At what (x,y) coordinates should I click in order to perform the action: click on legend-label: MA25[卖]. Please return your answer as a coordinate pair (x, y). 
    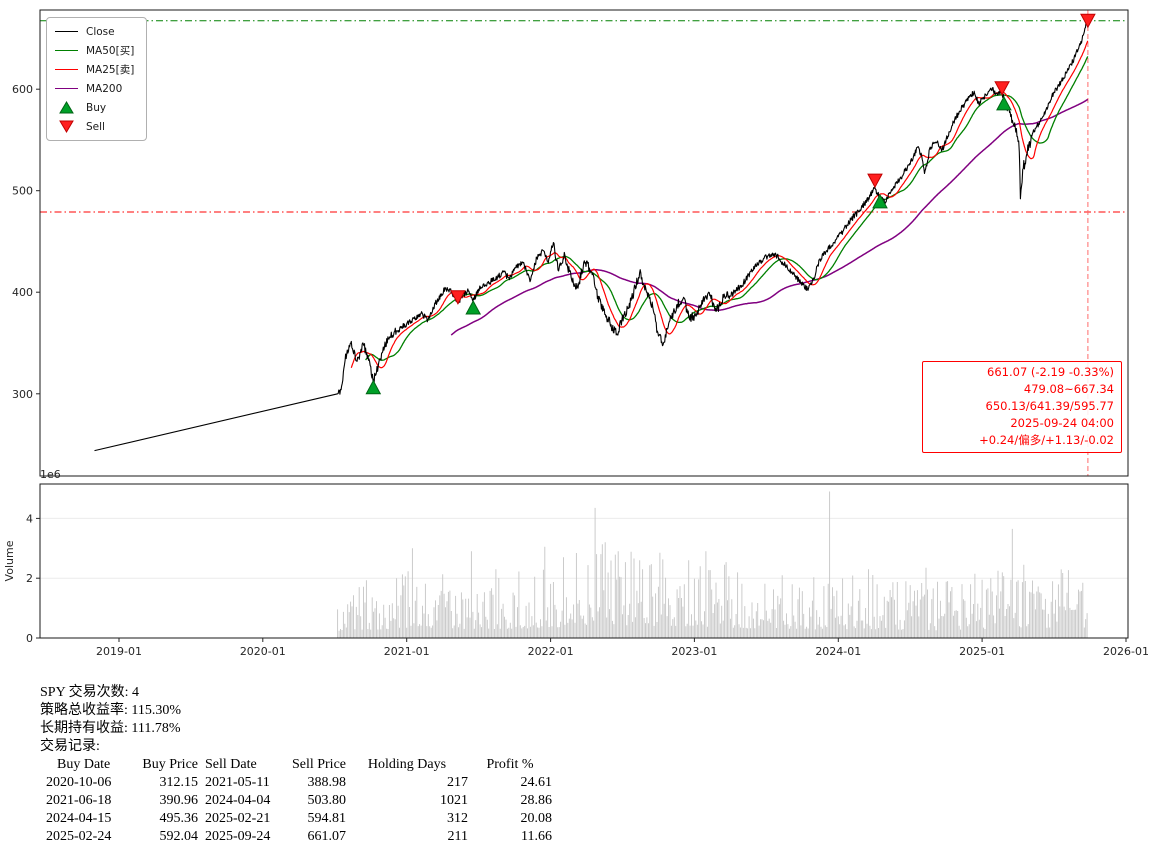
    Looking at the image, I should click on (110, 70).